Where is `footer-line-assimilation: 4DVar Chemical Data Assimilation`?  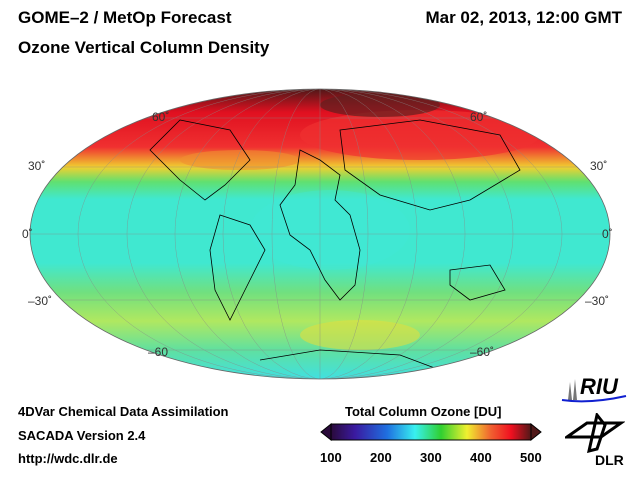 footer-line-assimilation: 4DVar Chemical Data Assimilation is located at coordinates (123, 411).